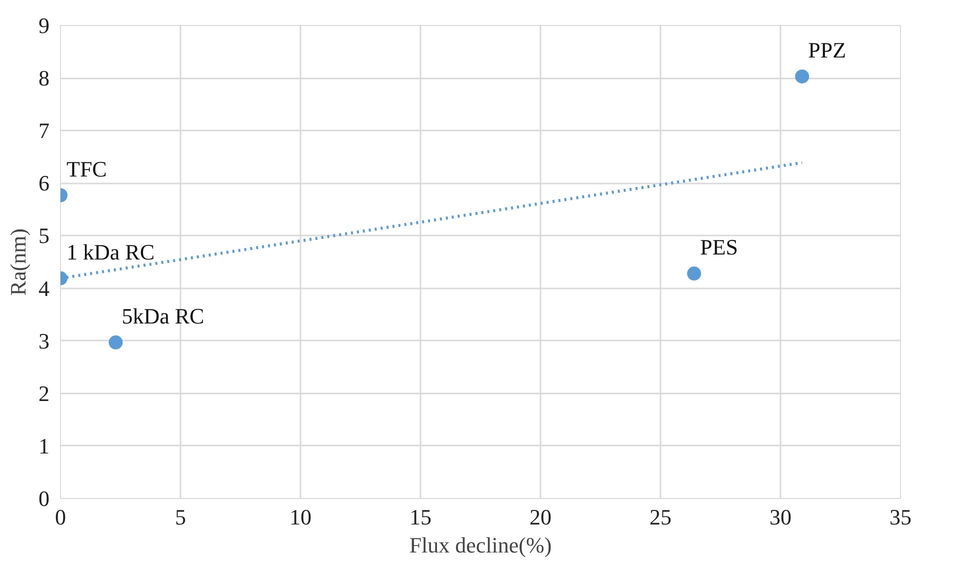 The width and height of the screenshot is (963, 580). I want to click on annotation: PES, so click(719, 247).